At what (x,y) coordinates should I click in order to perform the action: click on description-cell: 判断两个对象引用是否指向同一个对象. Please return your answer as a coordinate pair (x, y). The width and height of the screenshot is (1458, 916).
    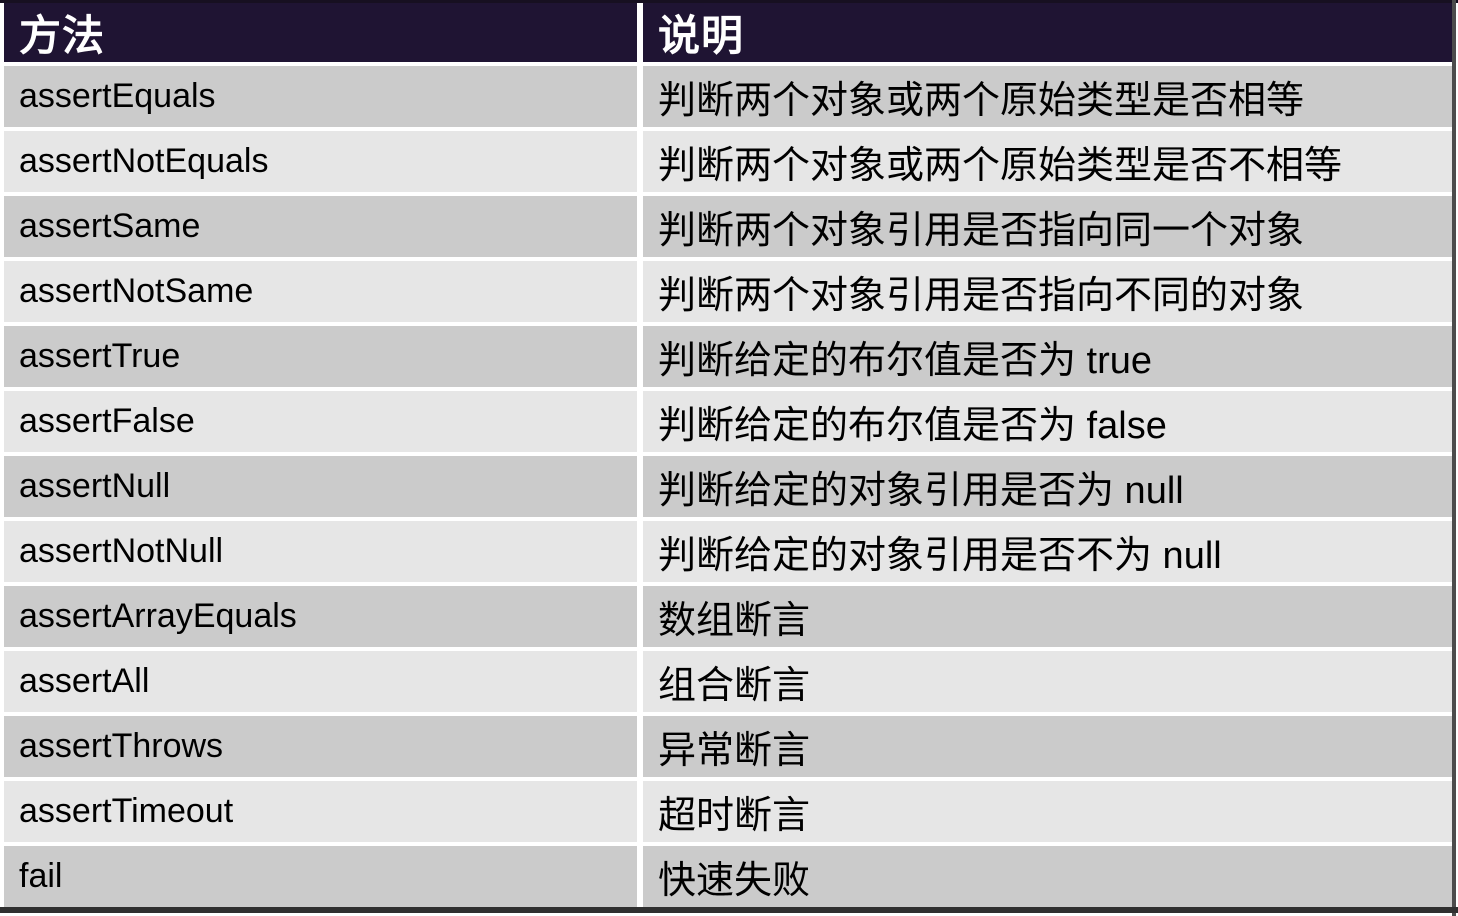
    Looking at the image, I should click on (1047, 226).